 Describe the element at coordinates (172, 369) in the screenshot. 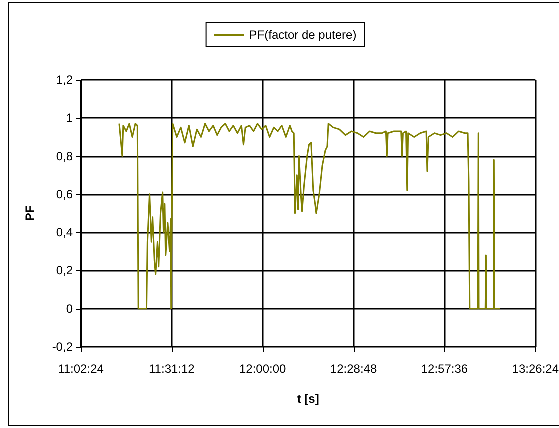

I see `x-tick-label: 11:31:12` at that location.